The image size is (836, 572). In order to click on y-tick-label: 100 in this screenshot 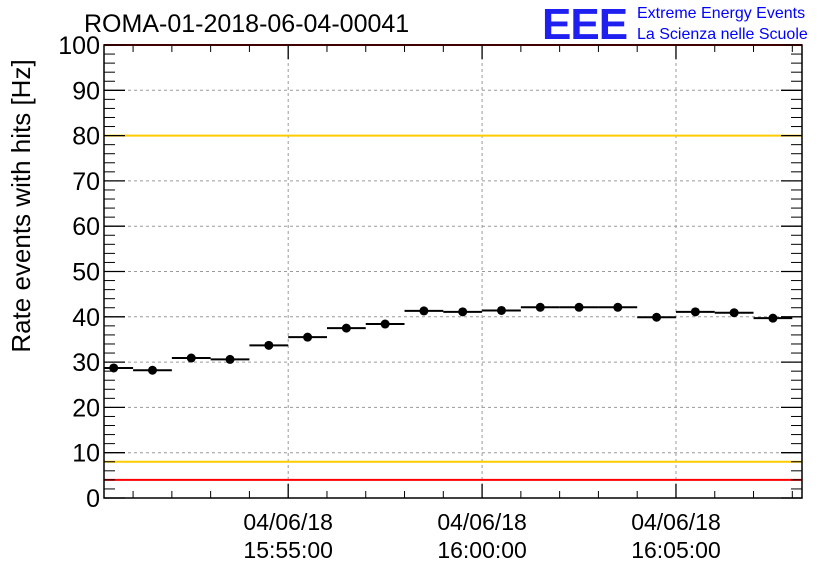, I will do `click(79, 46)`.